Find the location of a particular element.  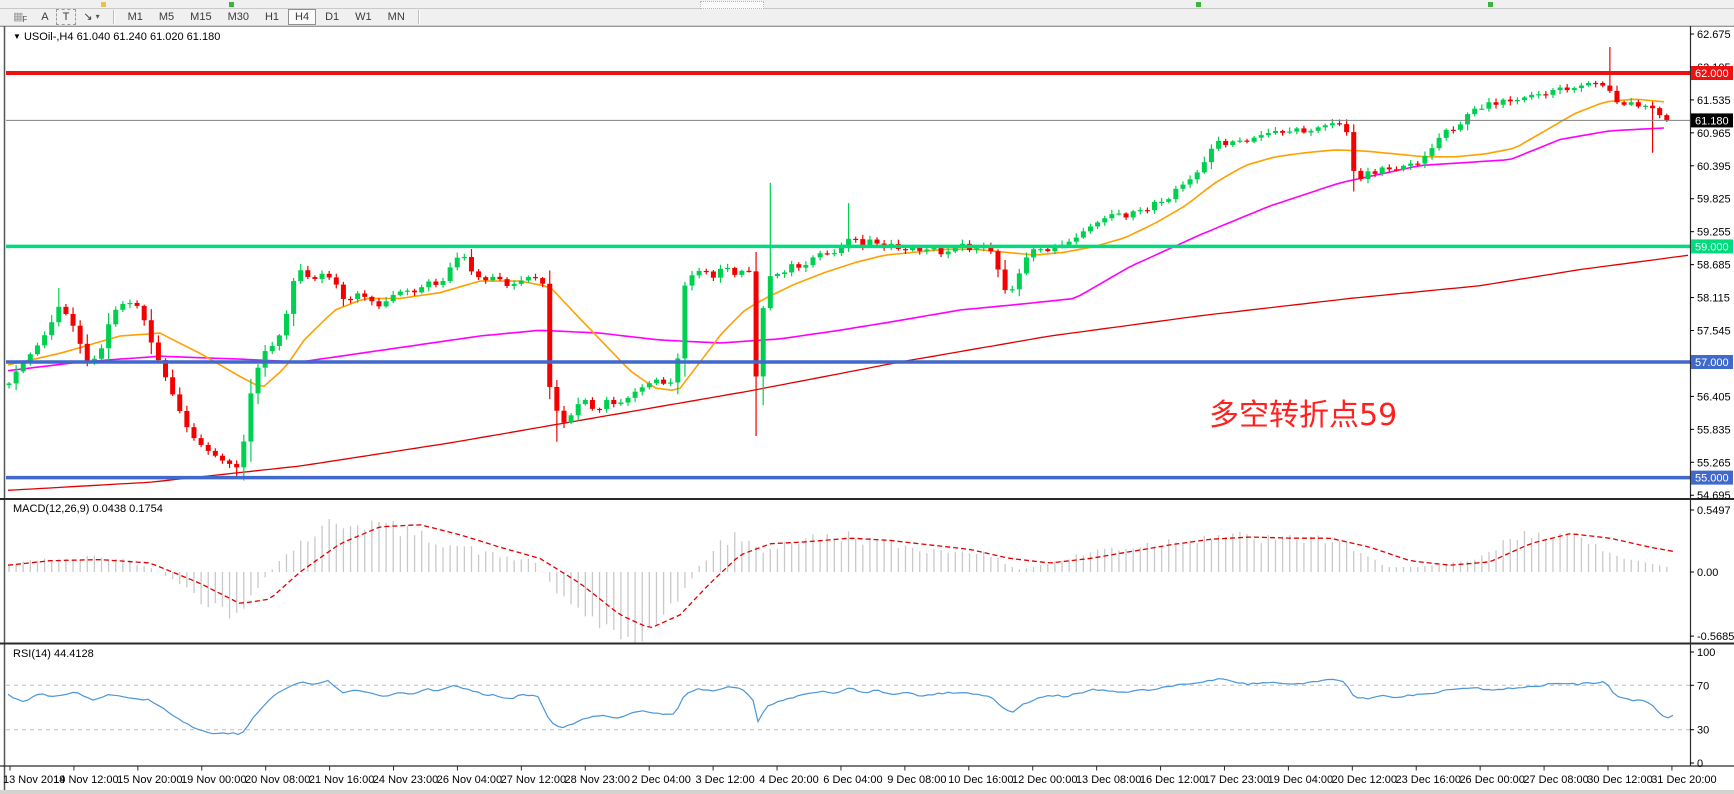

svg-text: 61.180 is located at coordinates (1712, 121).